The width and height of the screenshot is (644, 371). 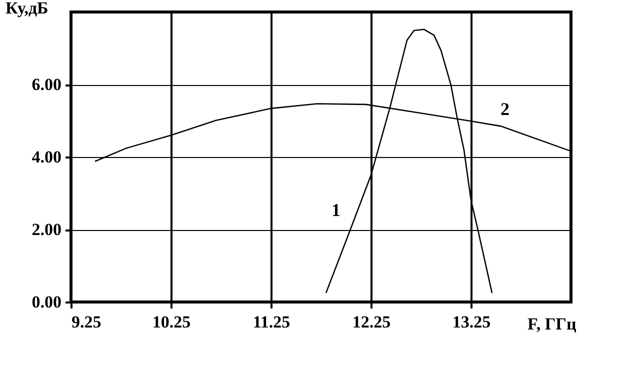 What do you see at coordinates (87, 322) in the screenshot?
I see `x-tick-label: 9.25` at bounding box center [87, 322].